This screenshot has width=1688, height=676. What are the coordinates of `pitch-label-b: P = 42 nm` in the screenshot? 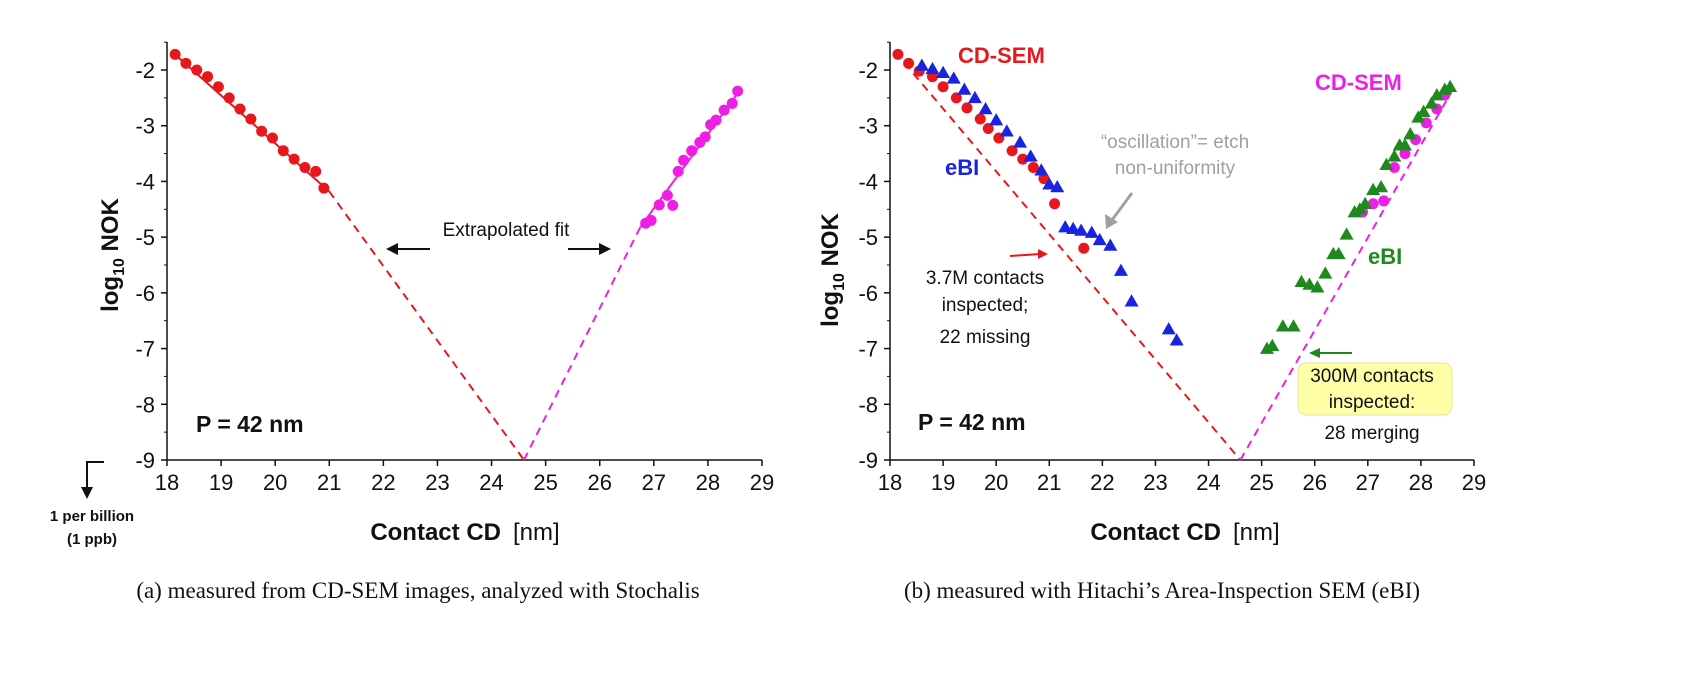 It's located at (972, 422).